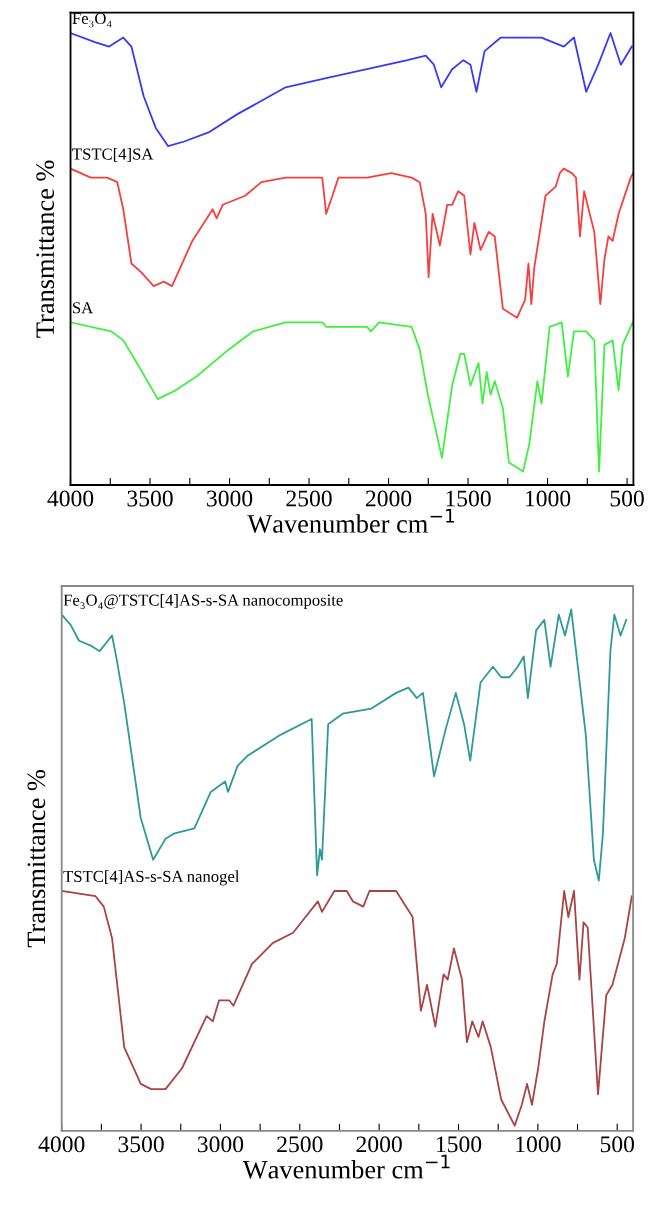 This screenshot has height=1208, width=653. What do you see at coordinates (92, 20) in the screenshot?
I see `series-label: Fe₃O₄` at bounding box center [92, 20].